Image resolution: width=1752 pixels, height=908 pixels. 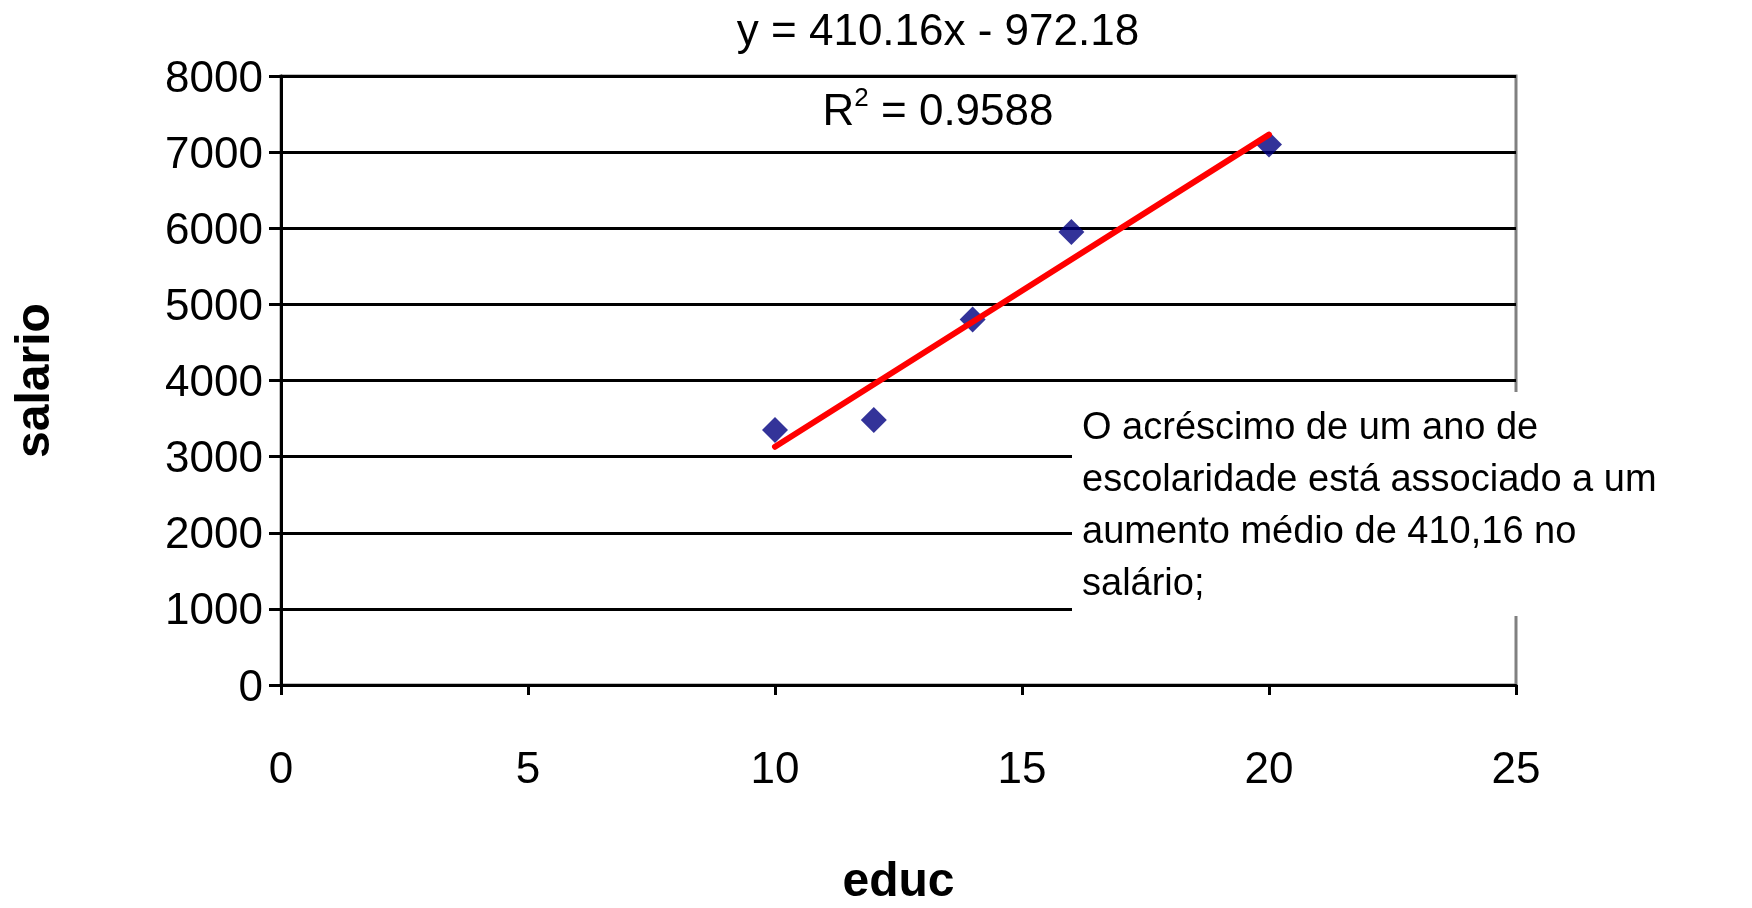 I want to click on y-tick-label: 2000, so click(x=214, y=533).